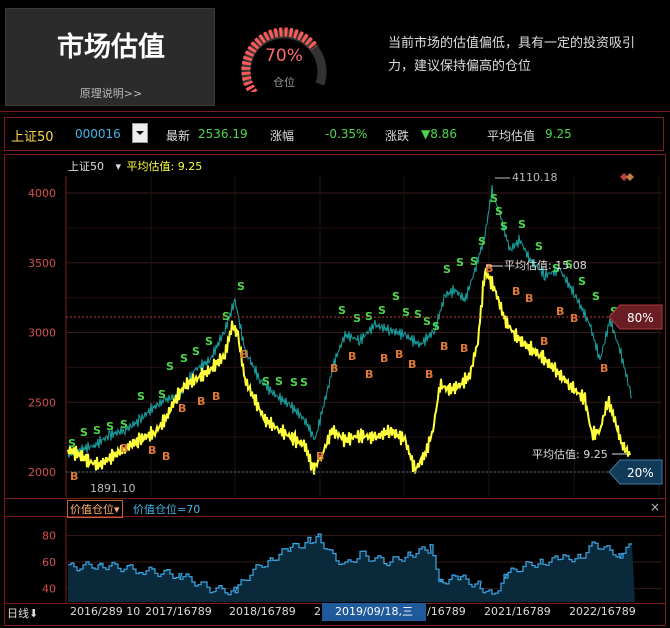 The width and height of the screenshot is (670, 628). I want to click on change-pct-label: 涨幅, so click(282, 136).